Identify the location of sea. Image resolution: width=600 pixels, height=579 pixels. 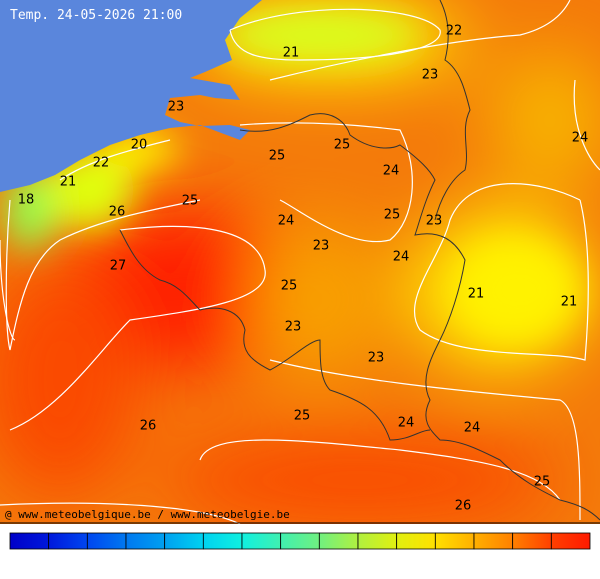
(131, 96).